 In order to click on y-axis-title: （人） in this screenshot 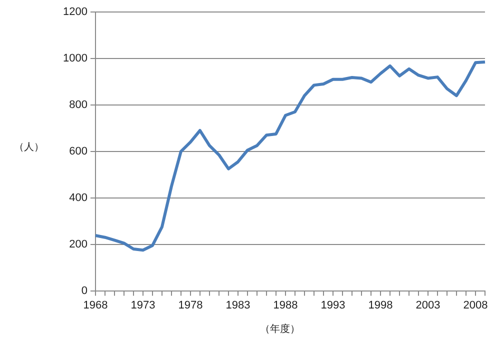, I will do `click(29, 147)`.